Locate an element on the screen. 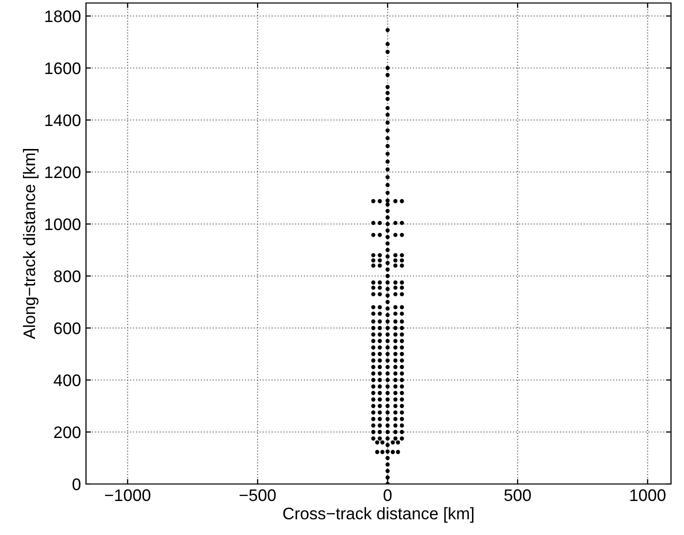 This screenshot has height=535, width=684. x-tick-label: −500 is located at coordinates (258, 495).